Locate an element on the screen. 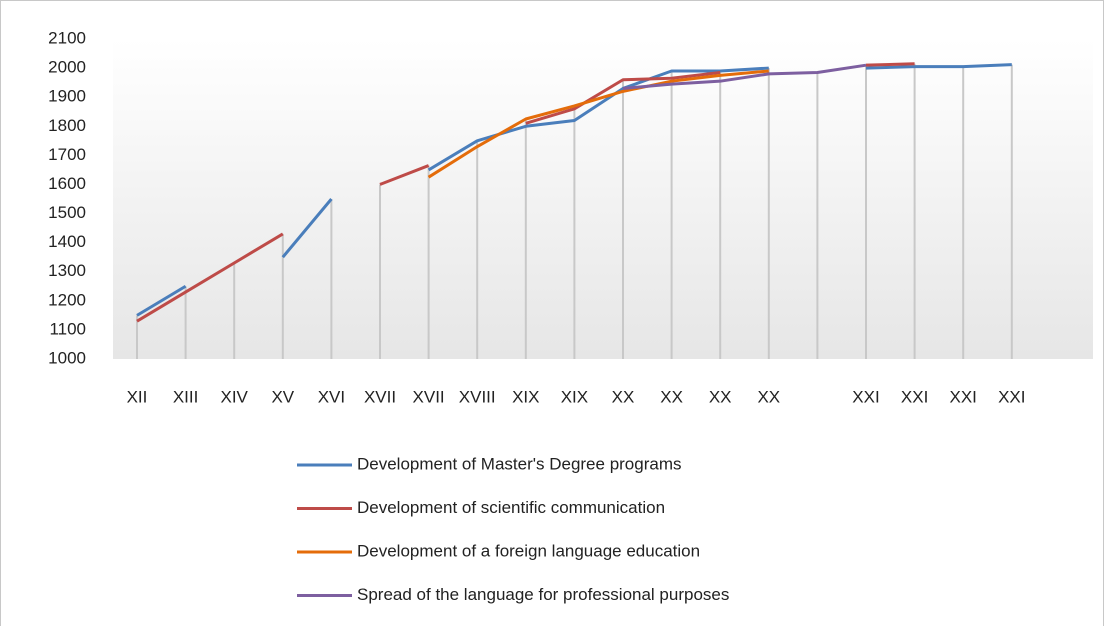  x-tick-label: XII is located at coordinates (137, 396).